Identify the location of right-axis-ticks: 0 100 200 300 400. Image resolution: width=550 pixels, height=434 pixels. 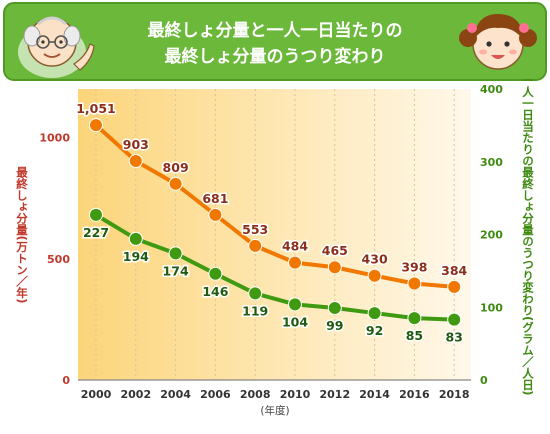
(491, 235).